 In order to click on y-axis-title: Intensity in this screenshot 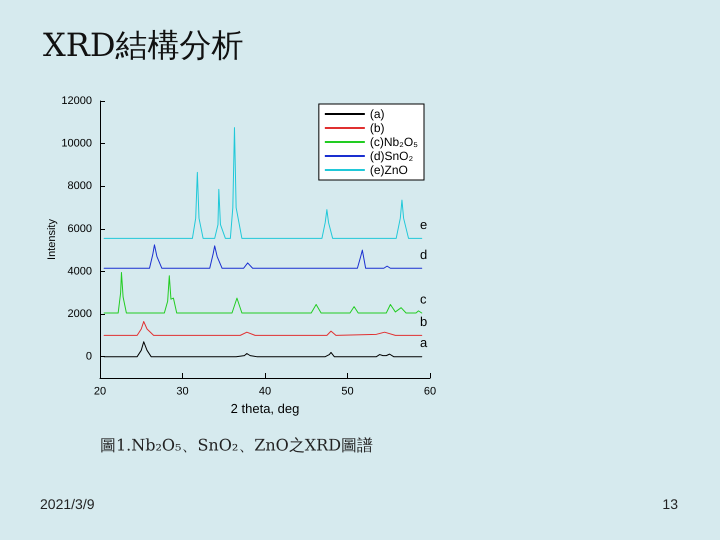, I will do `click(52, 239)`.